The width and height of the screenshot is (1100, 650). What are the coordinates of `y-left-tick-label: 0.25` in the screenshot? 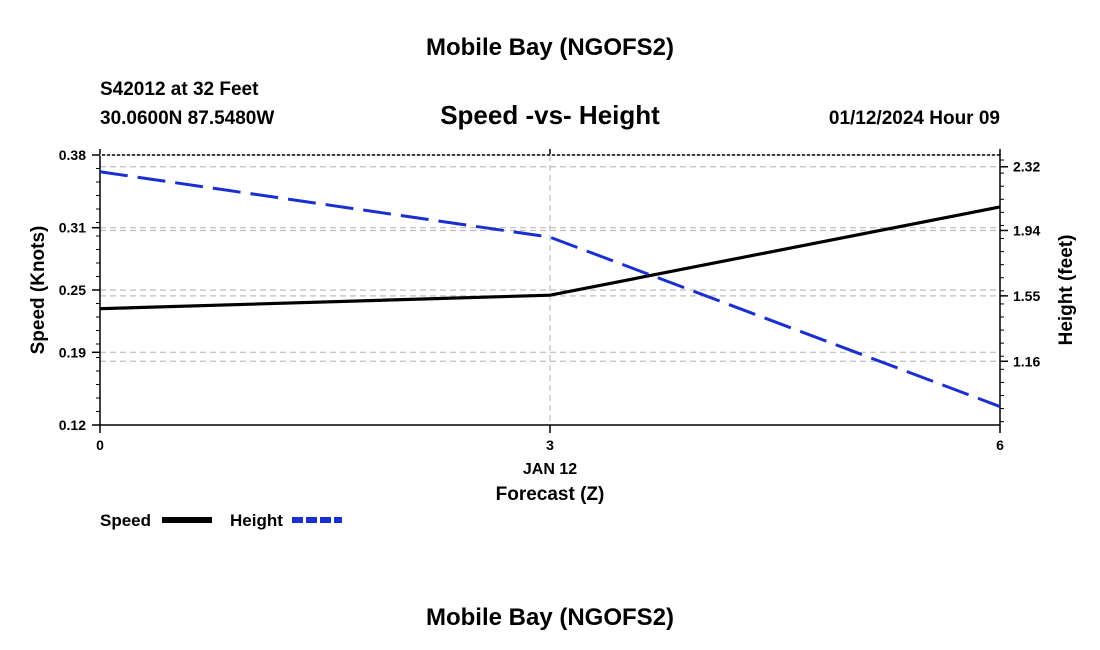 It's located at (72, 290).